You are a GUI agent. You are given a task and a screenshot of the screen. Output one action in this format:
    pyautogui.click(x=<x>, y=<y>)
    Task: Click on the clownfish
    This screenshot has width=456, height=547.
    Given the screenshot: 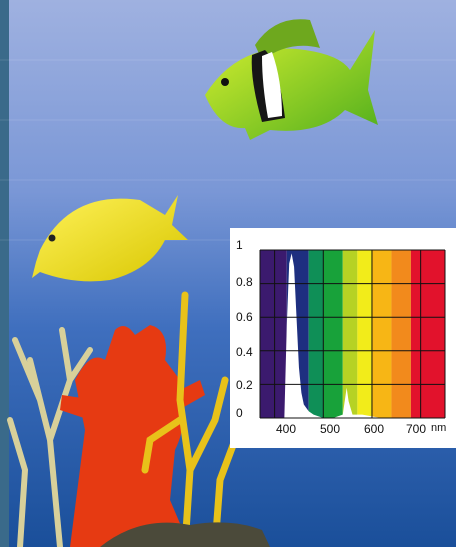 What is the action you would take?
    pyautogui.click(x=291, y=79)
    